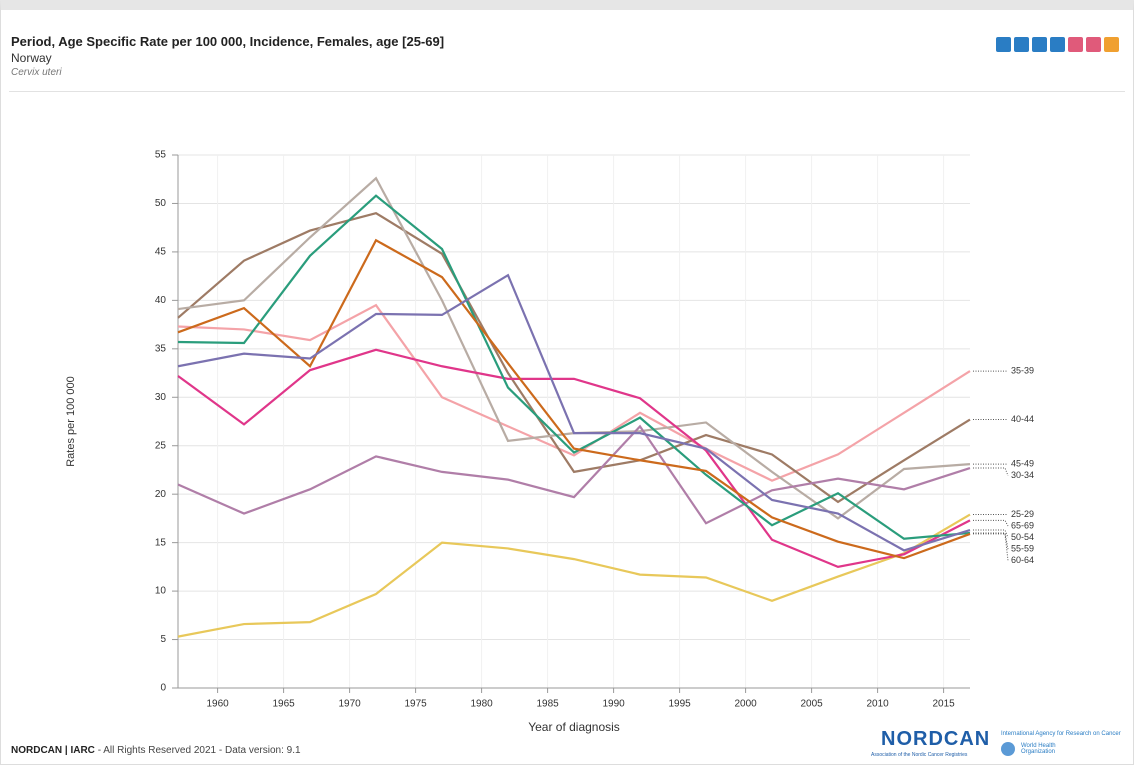 The image size is (1134, 765). I want to click on who-emblem, so click(1008, 749).